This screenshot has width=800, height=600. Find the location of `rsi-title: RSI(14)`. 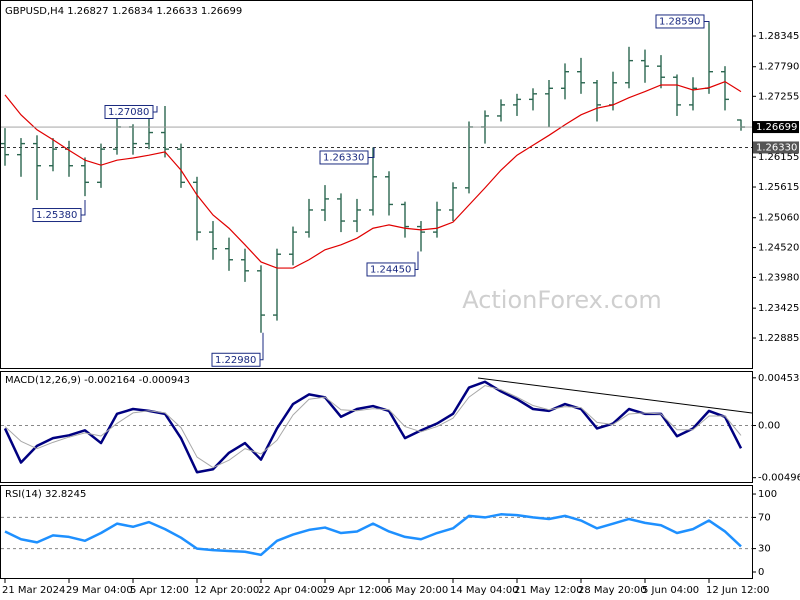

rsi-title: RSI(14) is located at coordinates (23, 494).